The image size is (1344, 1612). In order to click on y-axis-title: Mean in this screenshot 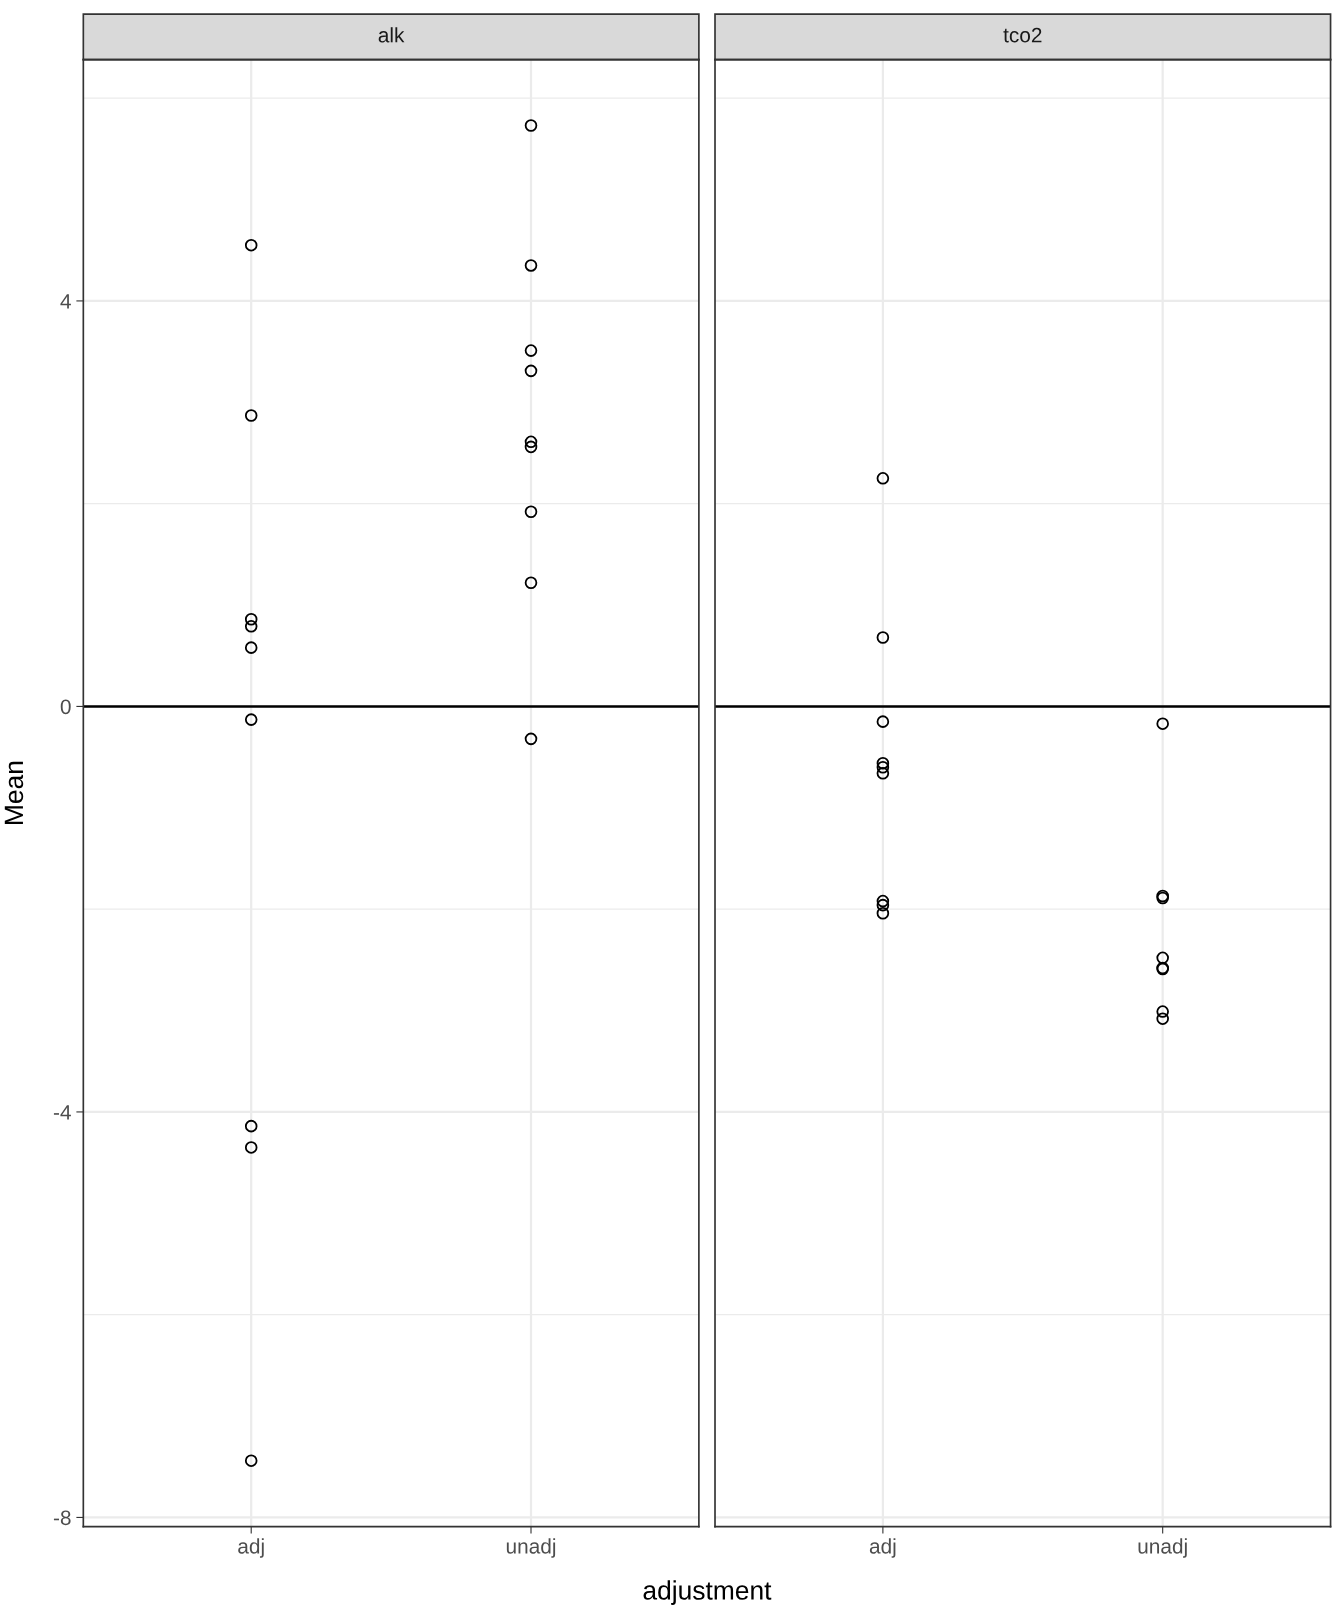, I will do `click(14, 792)`.